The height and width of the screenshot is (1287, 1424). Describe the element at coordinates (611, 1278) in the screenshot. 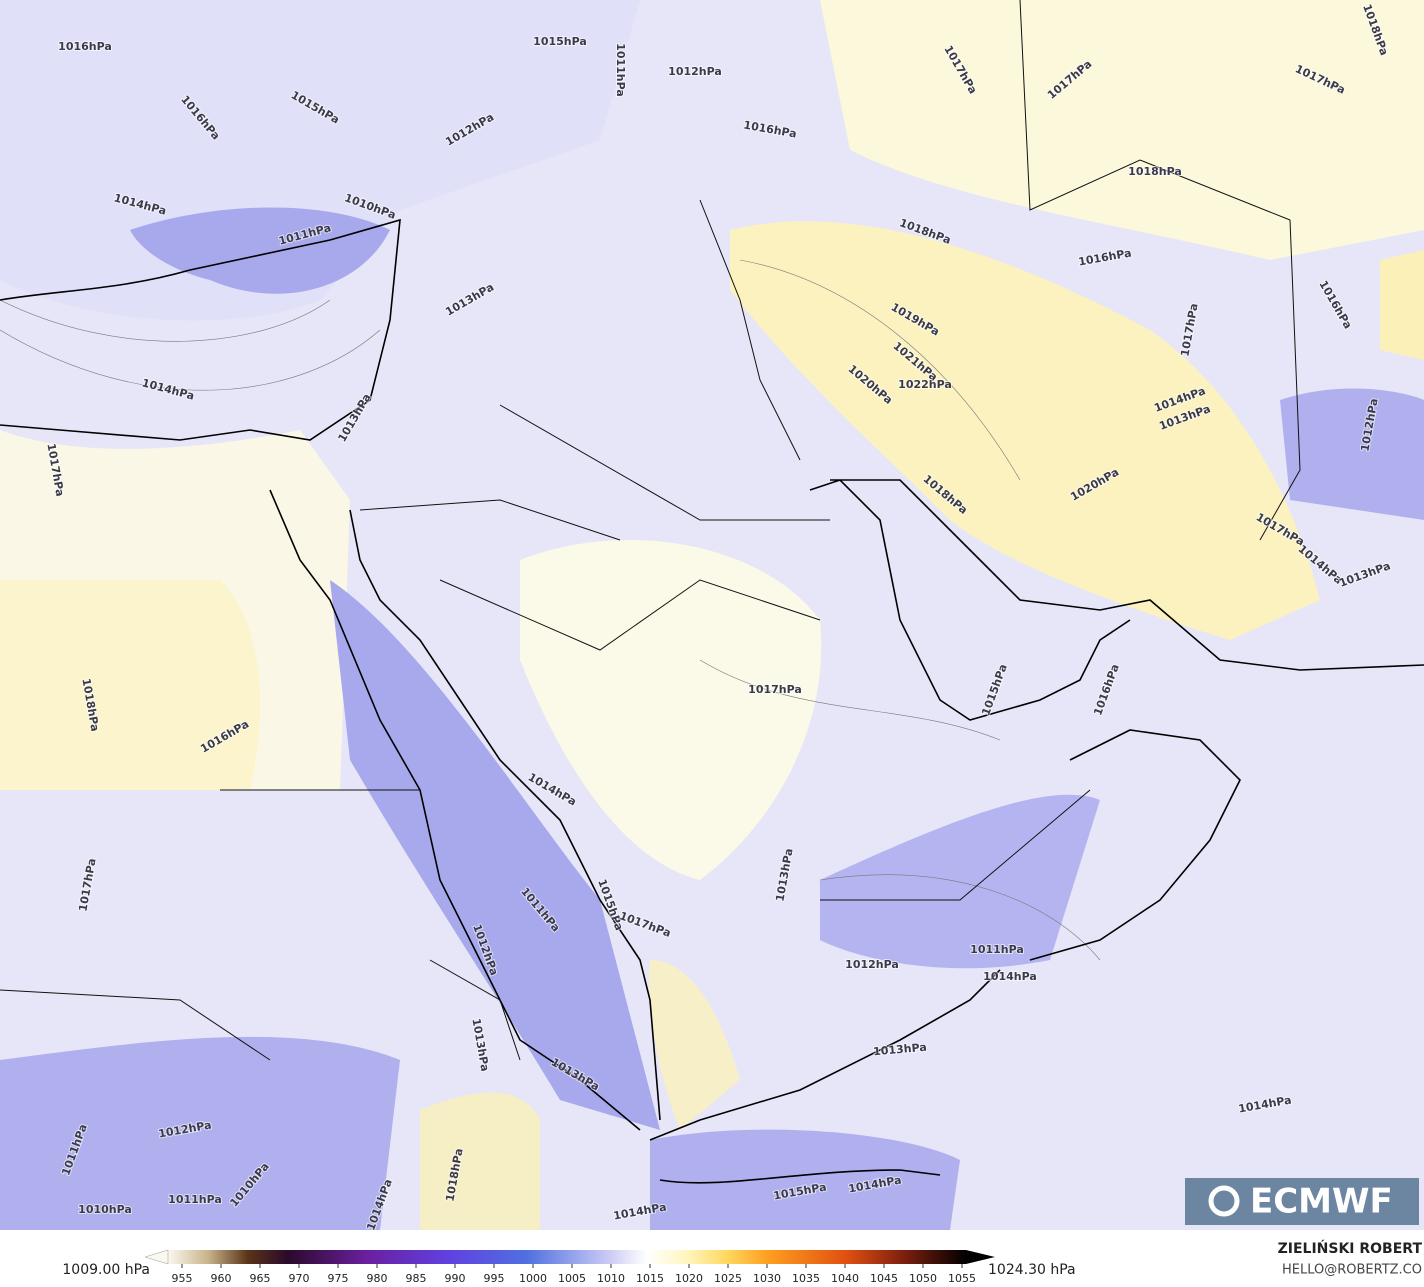

I see `colorbar-tick-label: 1010` at that location.